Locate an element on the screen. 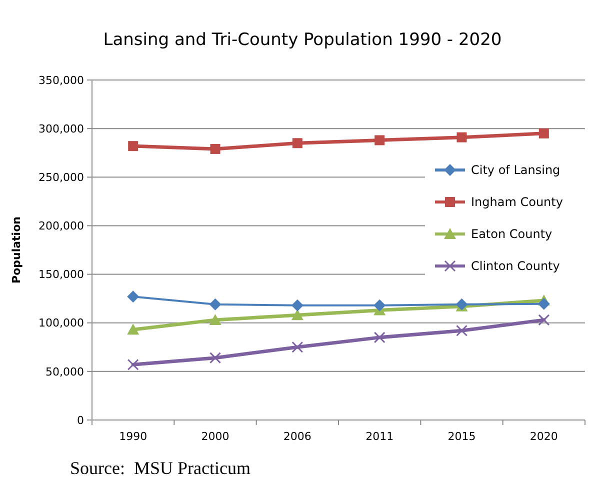 The height and width of the screenshot is (492, 605). chart-title: Lansing and Tri-County Population 1990 - 2020 is located at coordinates (302, 40).